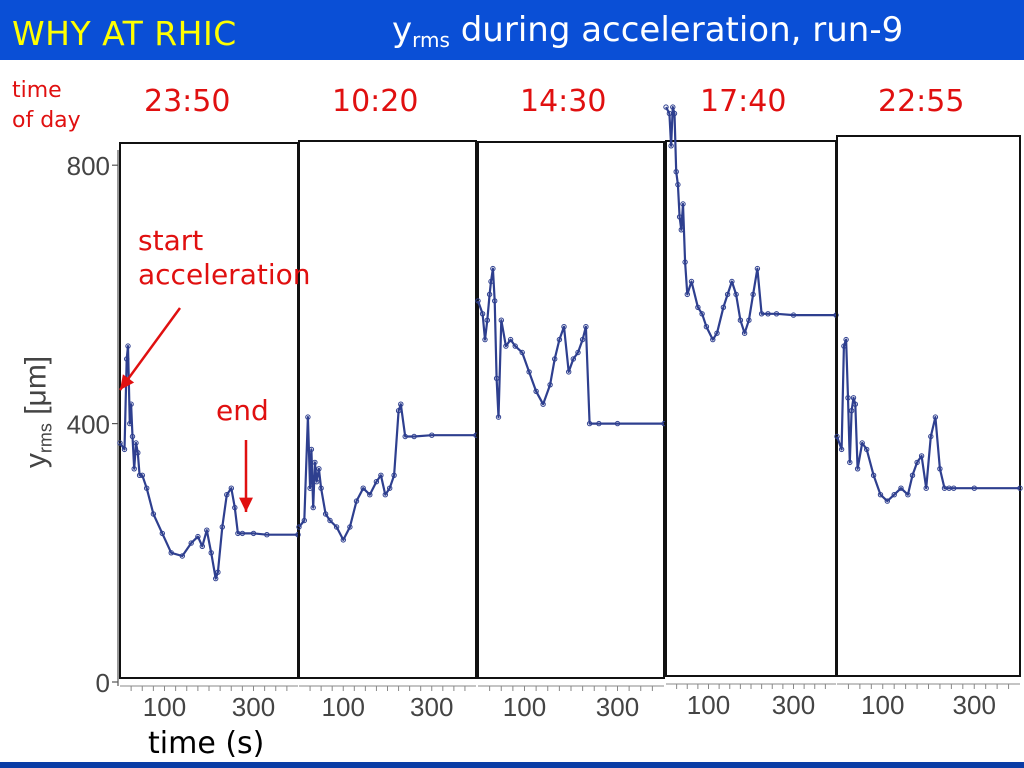 This screenshot has width=1024, height=768. Describe the element at coordinates (208, 462) in the screenshot. I see `panel-1-series-line` at that location.